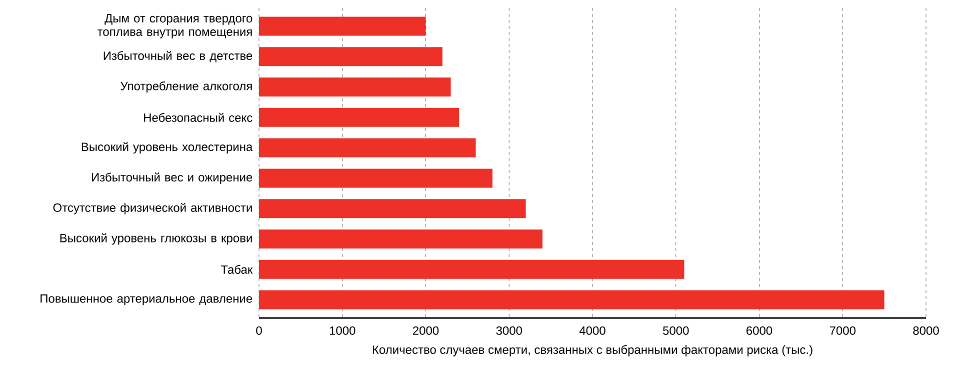 The image size is (956, 376). What do you see at coordinates (343, 330) in the screenshot?
I see `x-tick-label: 1000` at bounding box center [343, 330].